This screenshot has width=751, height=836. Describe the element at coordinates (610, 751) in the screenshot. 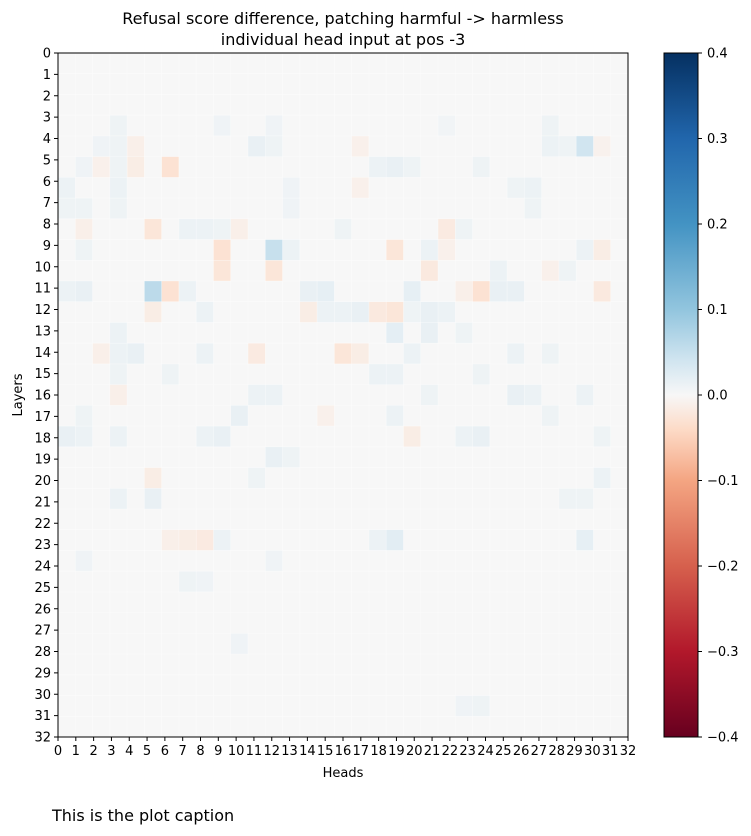

I see `x-tick-label: 31` at that location.